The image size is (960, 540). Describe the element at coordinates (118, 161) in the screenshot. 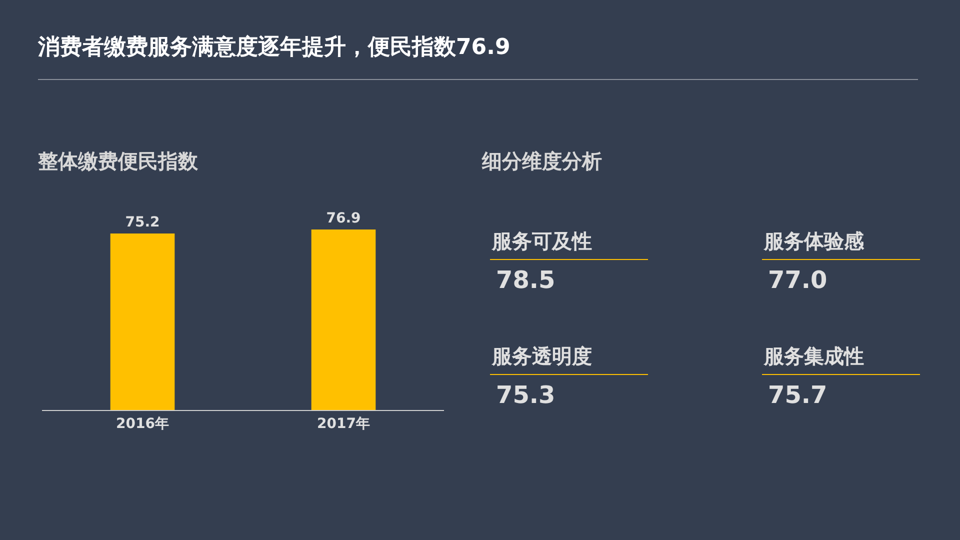

I see `chart-subtitle: 整体缴费便民指数` at that location.